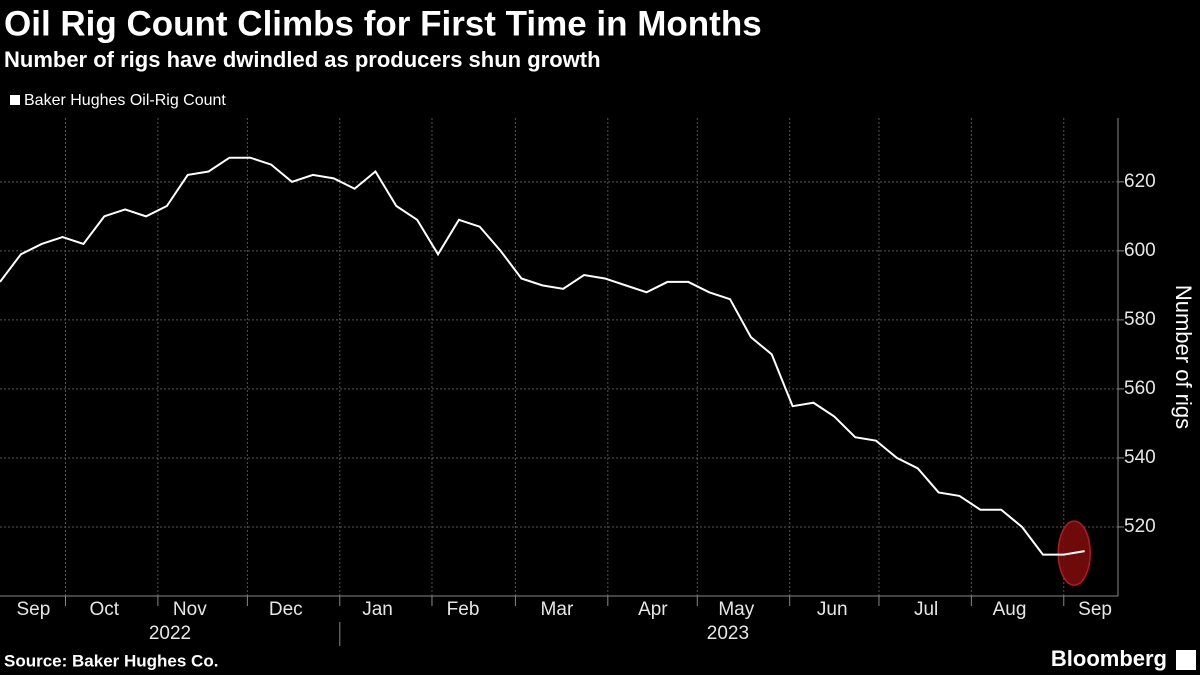 This screenshot has height=675, width=1200. What do you see at coordinates (125, 100) in the screenshot?
I see `legend-label: Baker Hughes Oil-Rig Count` at bounding box center [125, 100].